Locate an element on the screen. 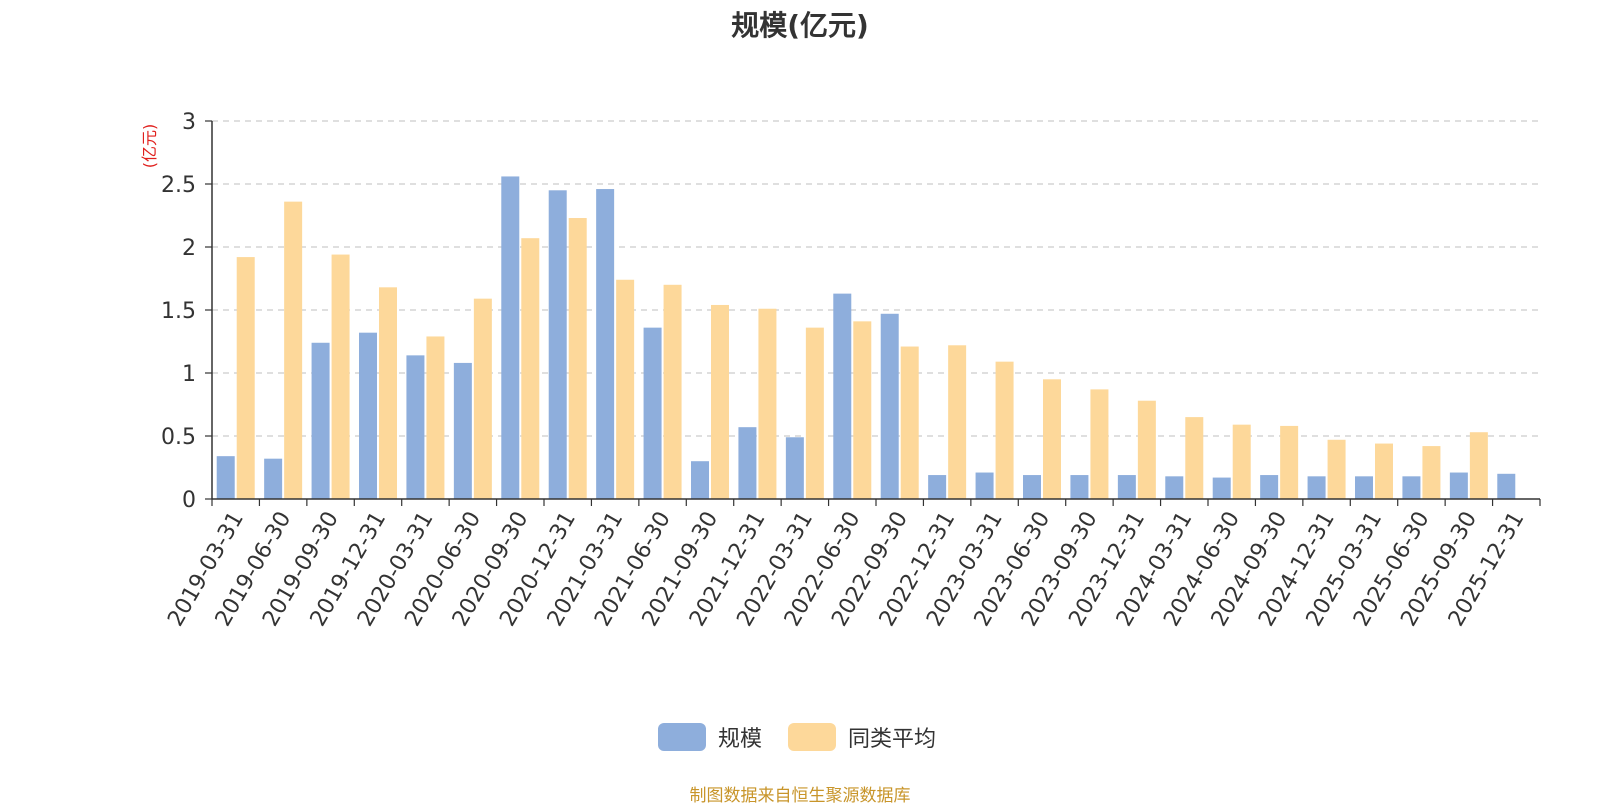 This screenshot has height=806, width=1600. legend-item-scale: 规模 is located at coordinates (710, 737).